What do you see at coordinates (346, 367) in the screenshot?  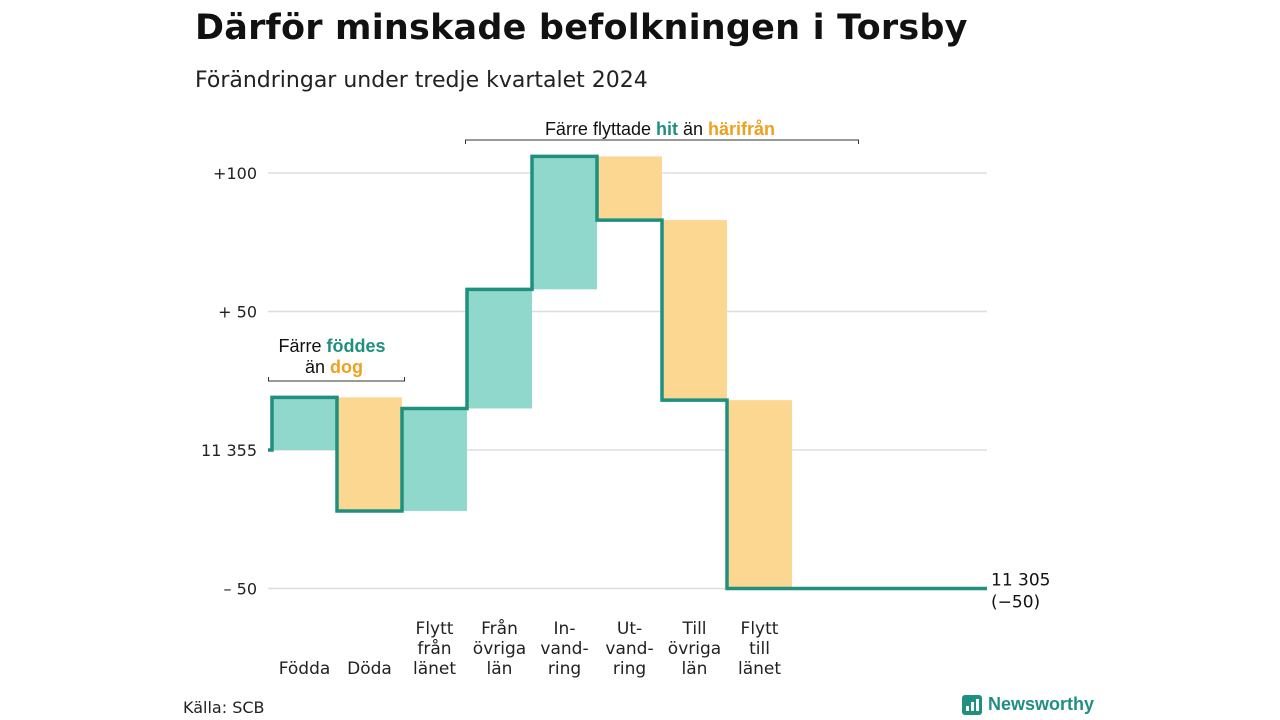 I see `annotation-text-span: dog` at bounding box center [346, 367].